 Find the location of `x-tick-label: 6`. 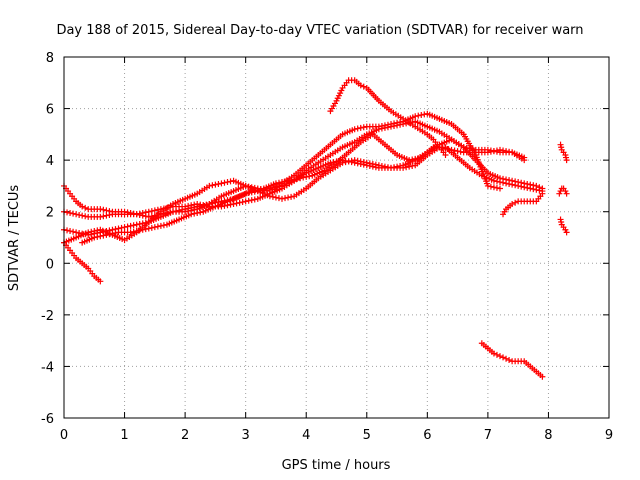

x-tick-label: 6 is located at coordinates (427, 435).